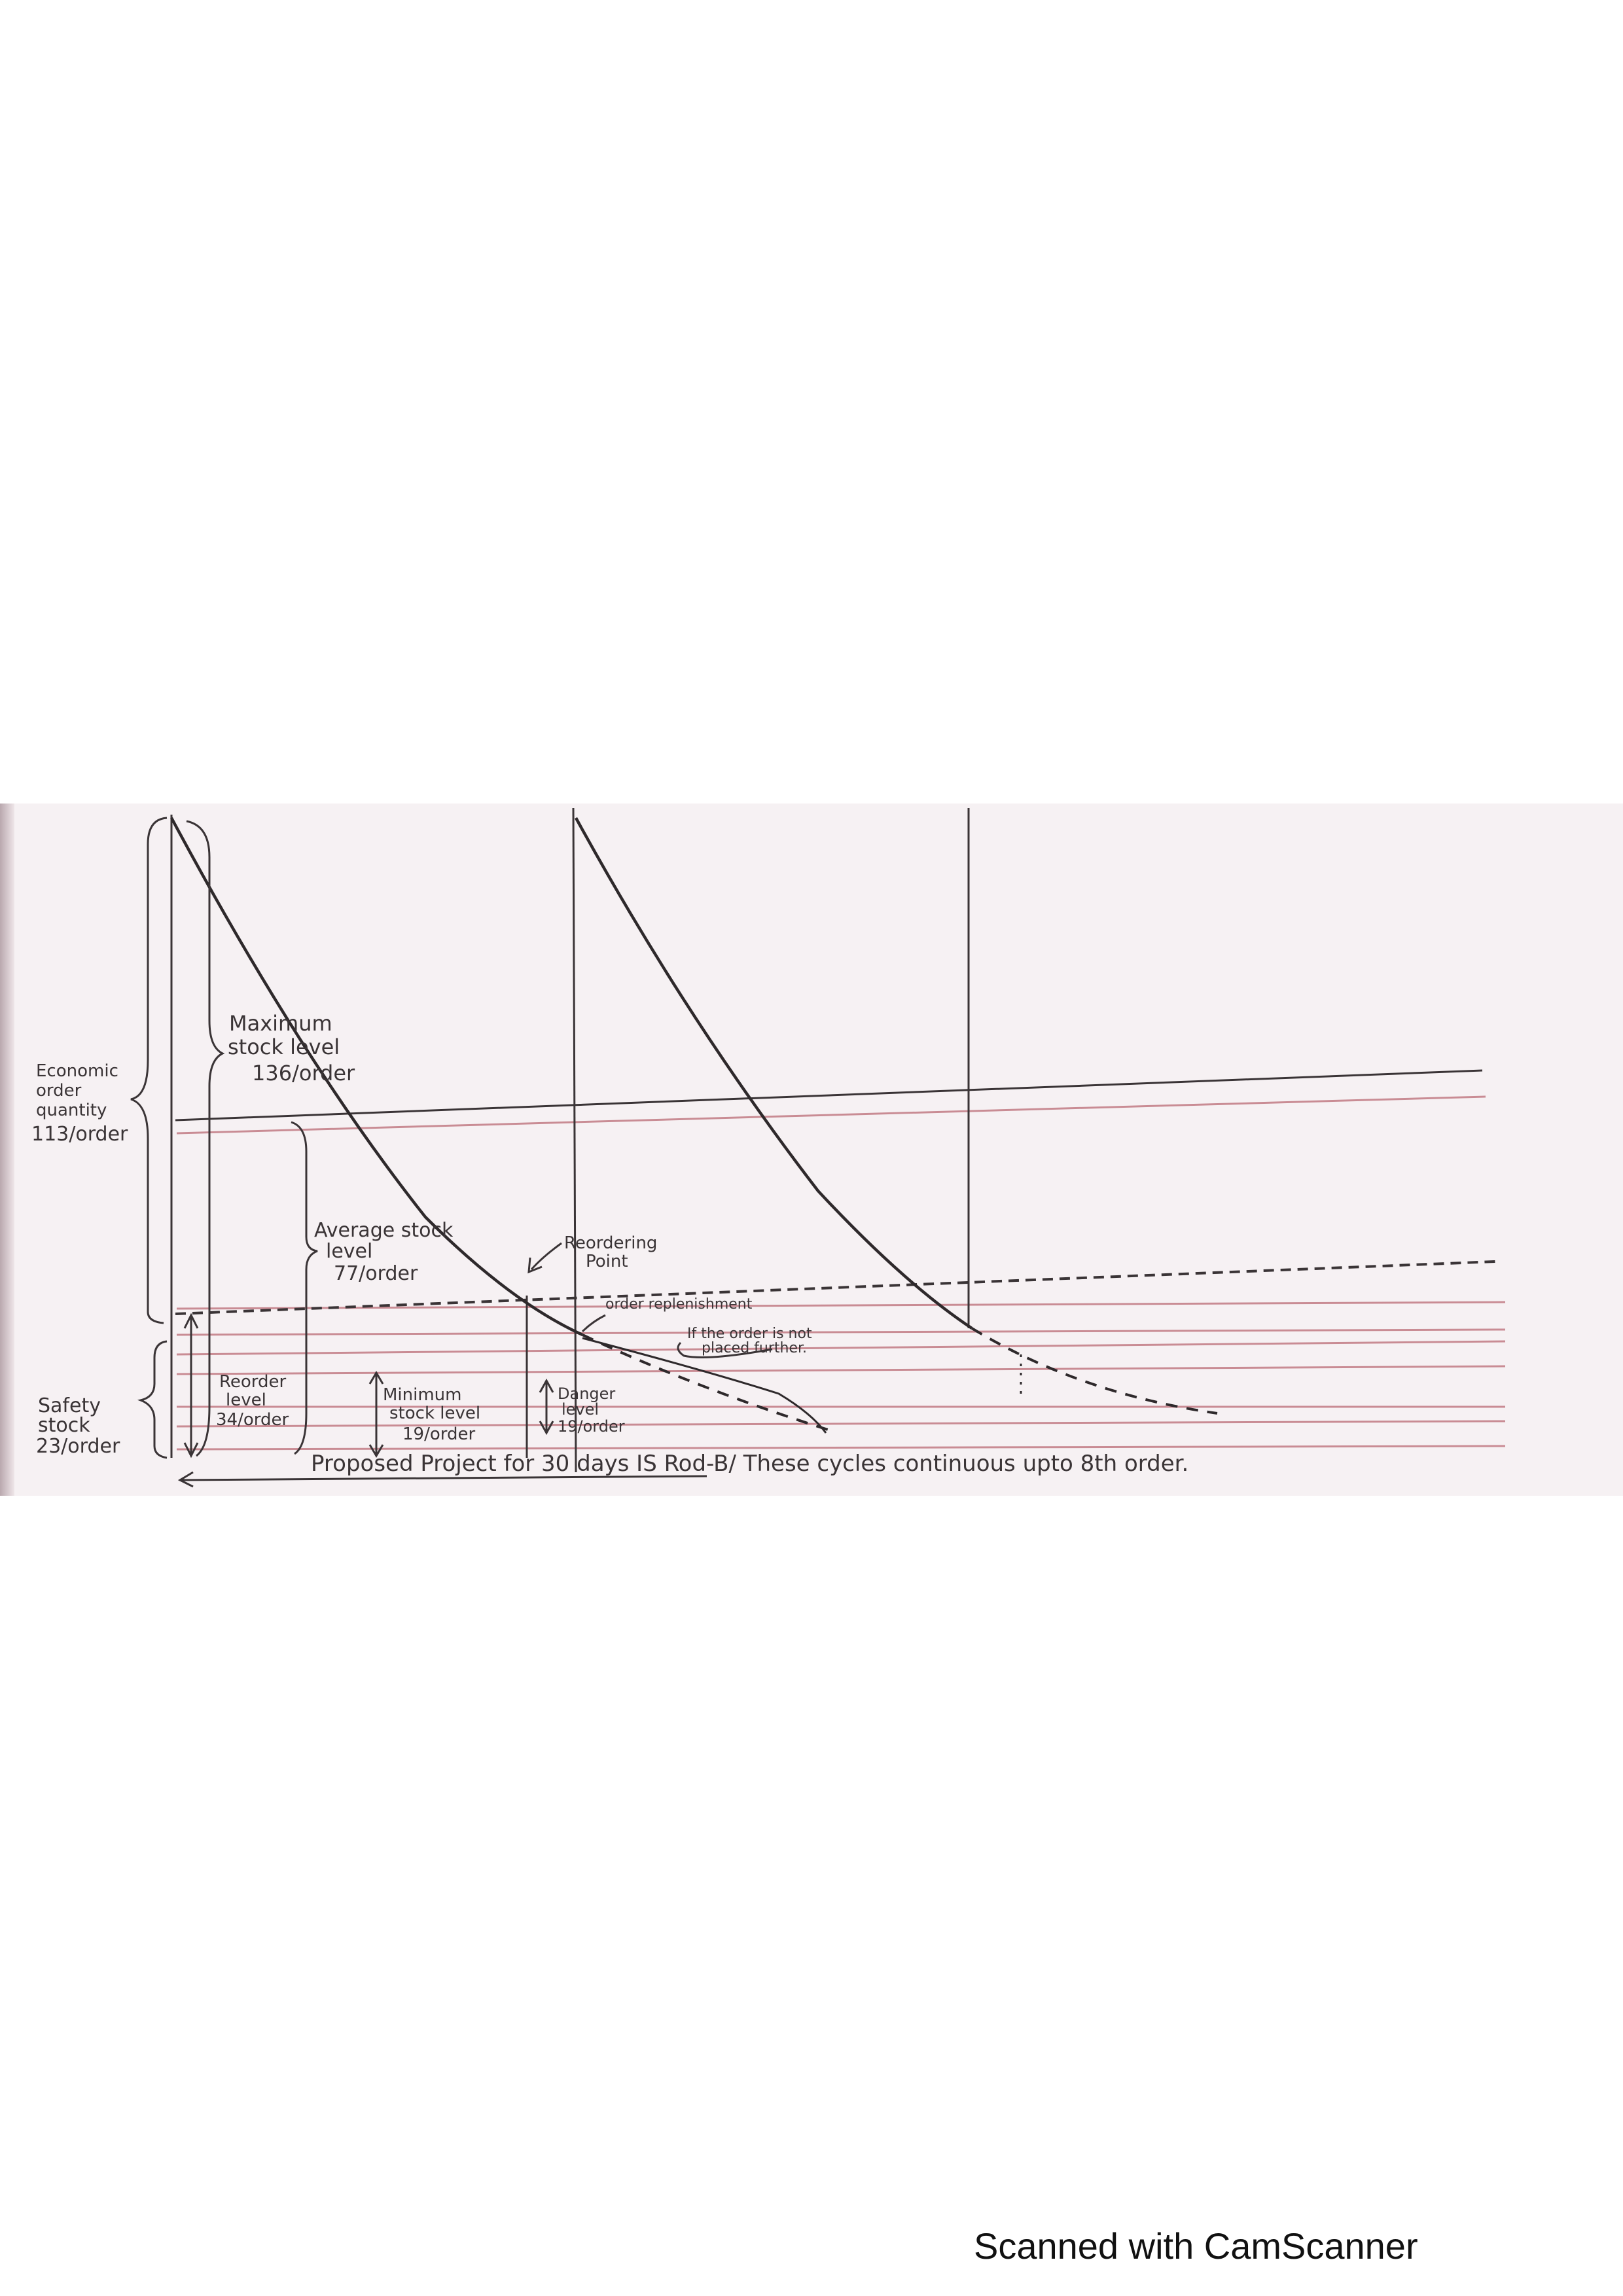 Image resolution: width=1623 pixels, height=2296 pixels. I want to click on cycle-1-dashed-tail, so click(705, 1382).